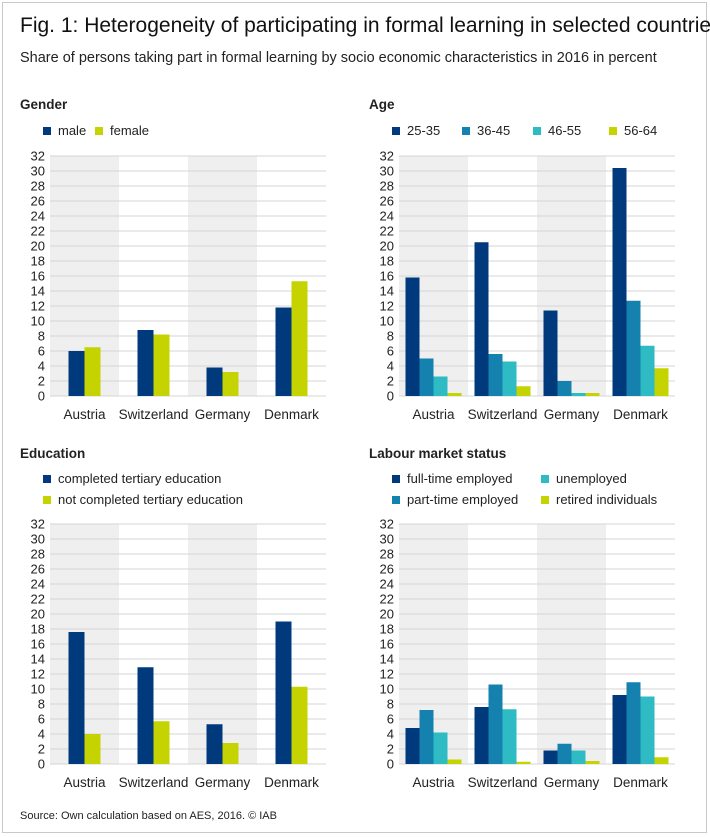 The height and width of the screenshot is (837, 710). I want to click on legend-label: part-time employed, so click(463, 499).